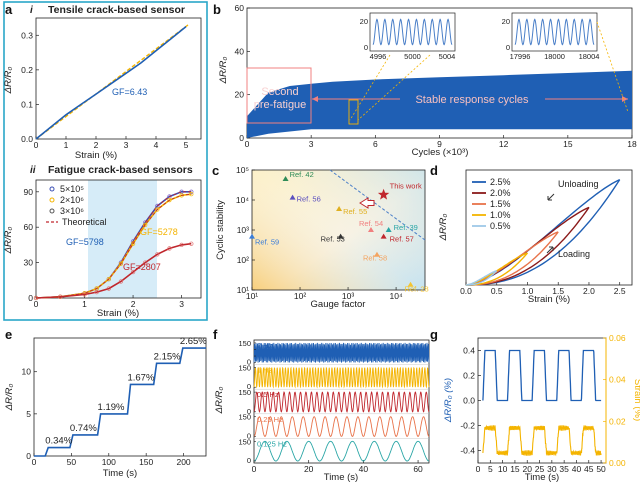 The width and height of the screenshot is (640, 487). I want to click on plot-b-inset-1: 4996 5000 5004 0 20, so click(402, 68).